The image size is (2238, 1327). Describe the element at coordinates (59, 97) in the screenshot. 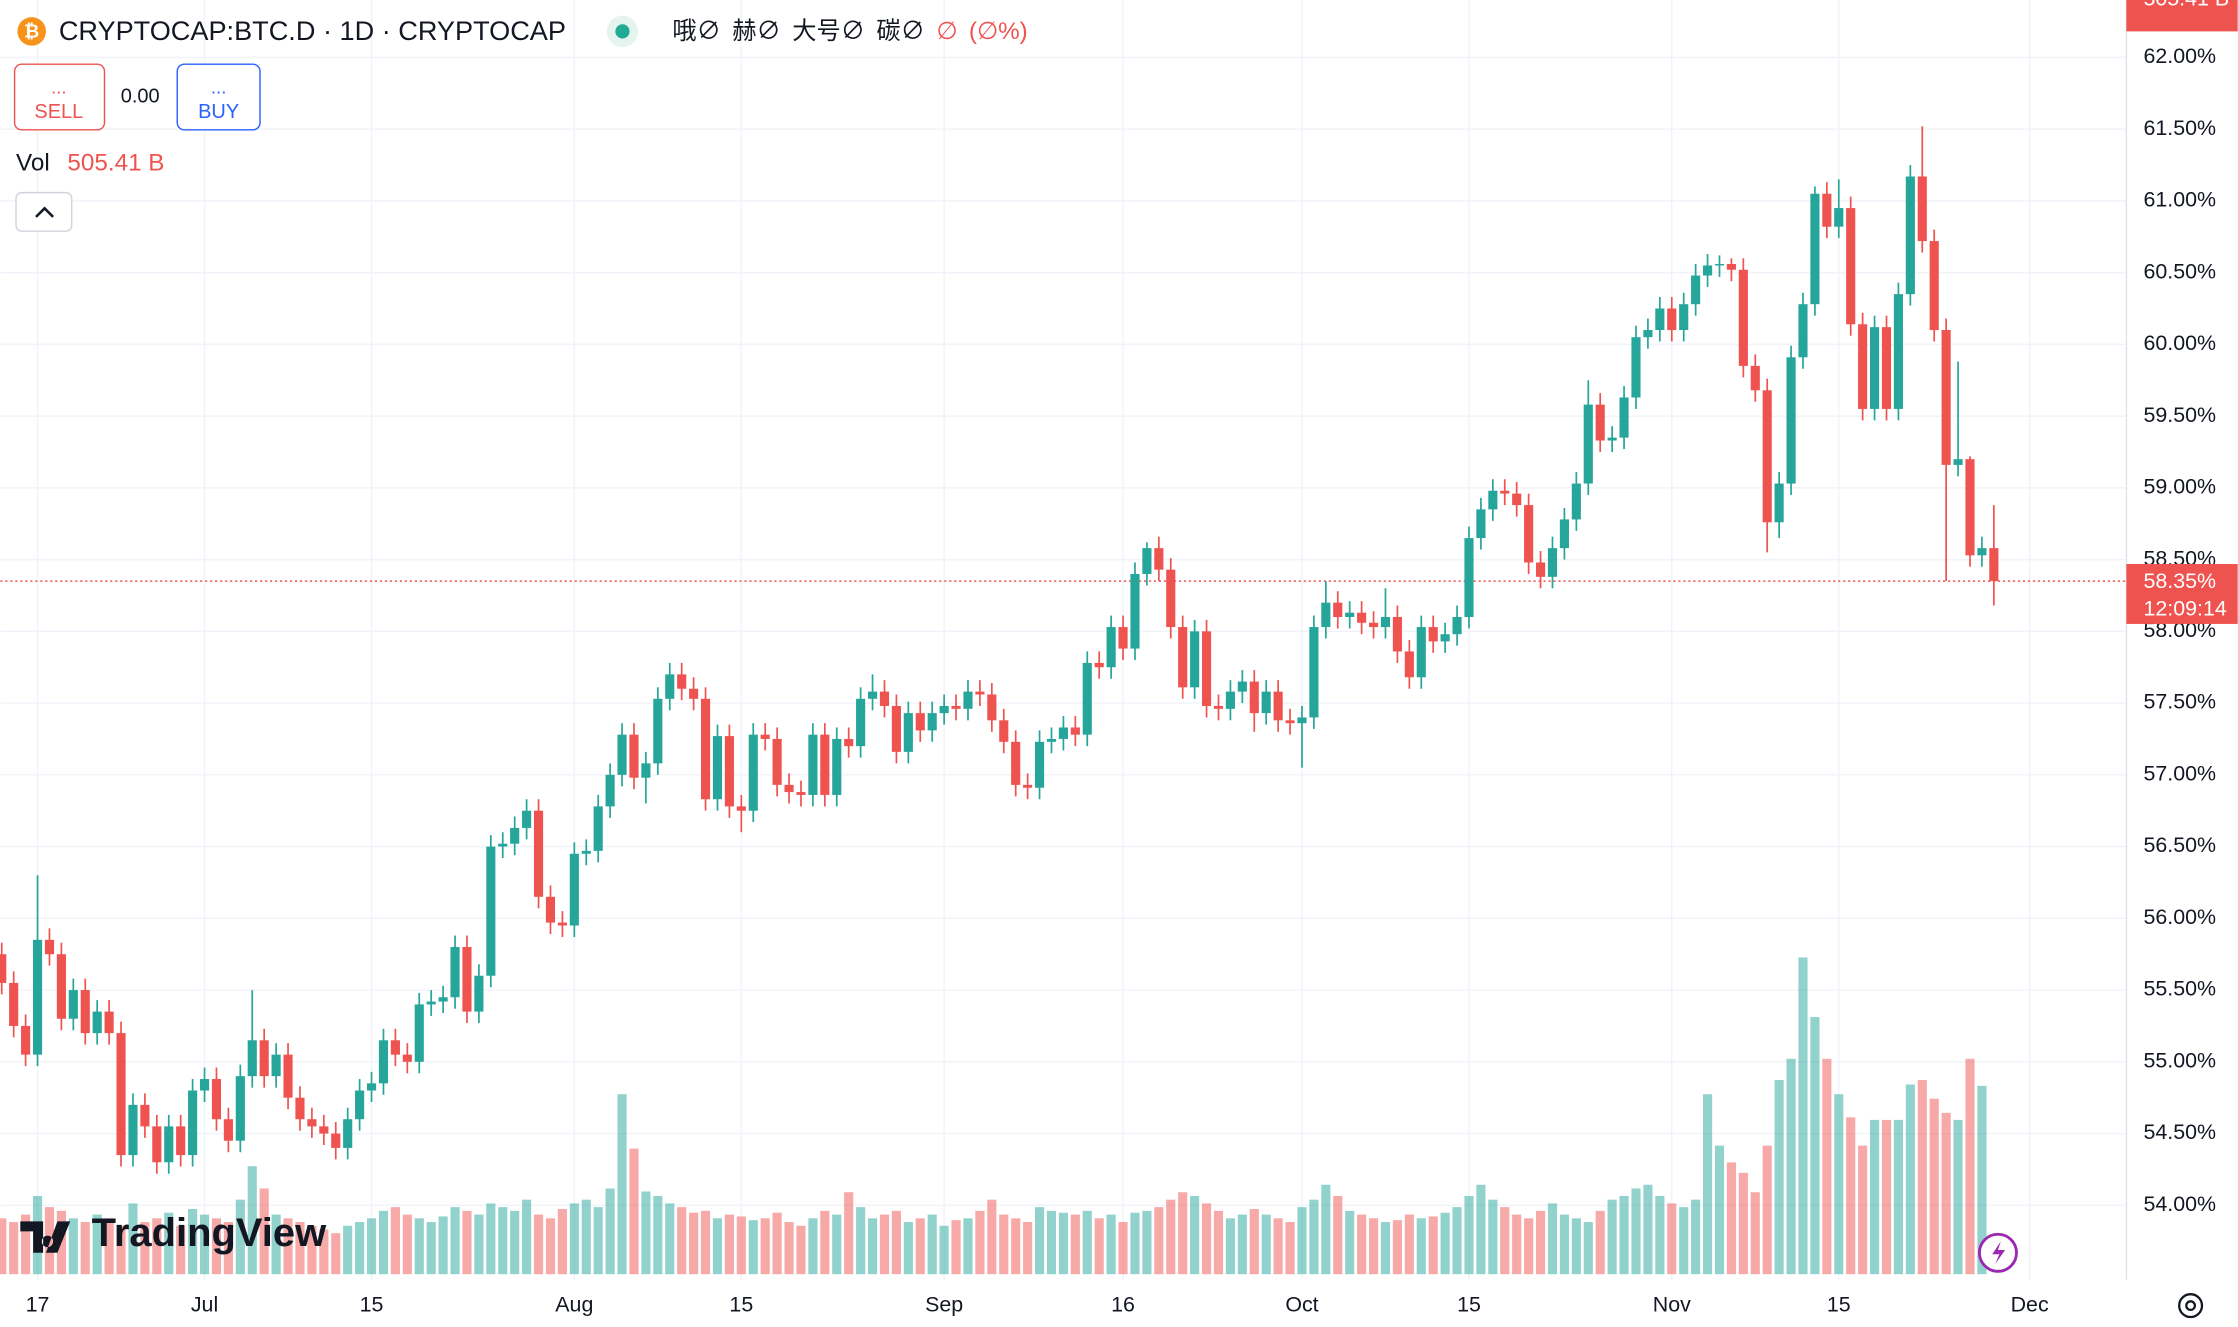

I see `sell-button` at that location.